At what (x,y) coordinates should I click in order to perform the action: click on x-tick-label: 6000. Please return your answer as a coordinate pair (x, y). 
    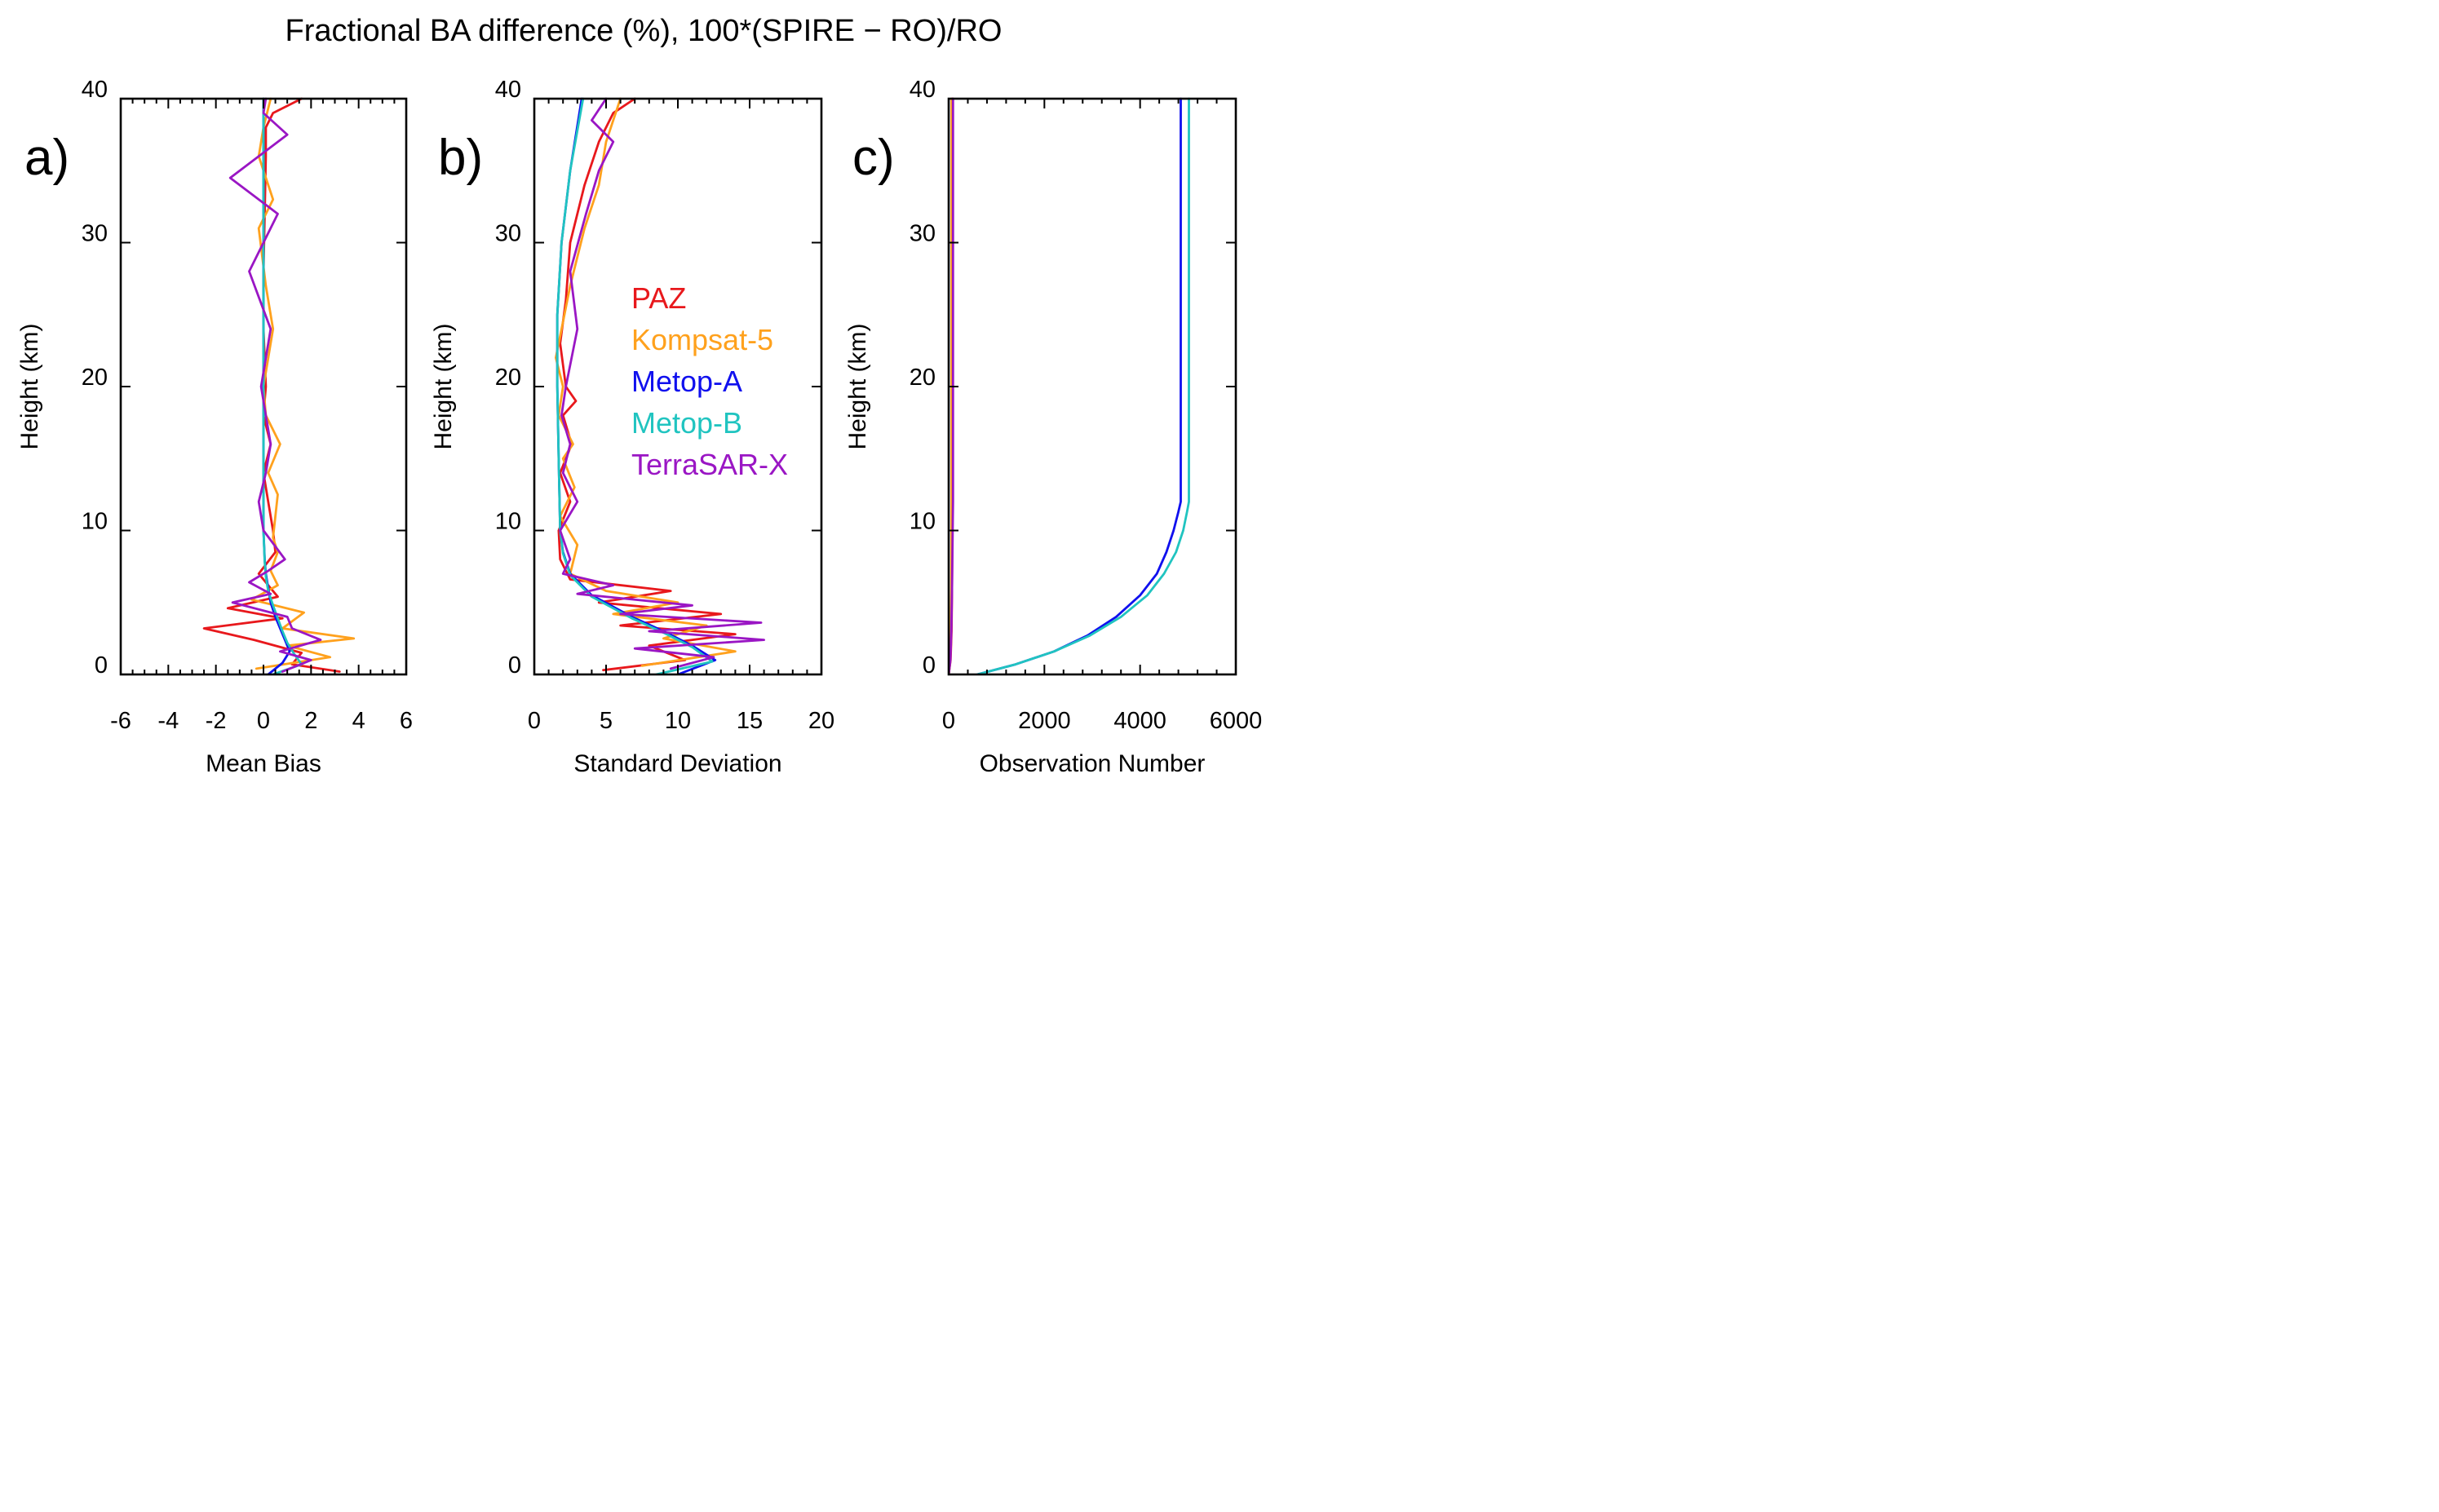
    Looking at the image, I should click on (1236, 721).